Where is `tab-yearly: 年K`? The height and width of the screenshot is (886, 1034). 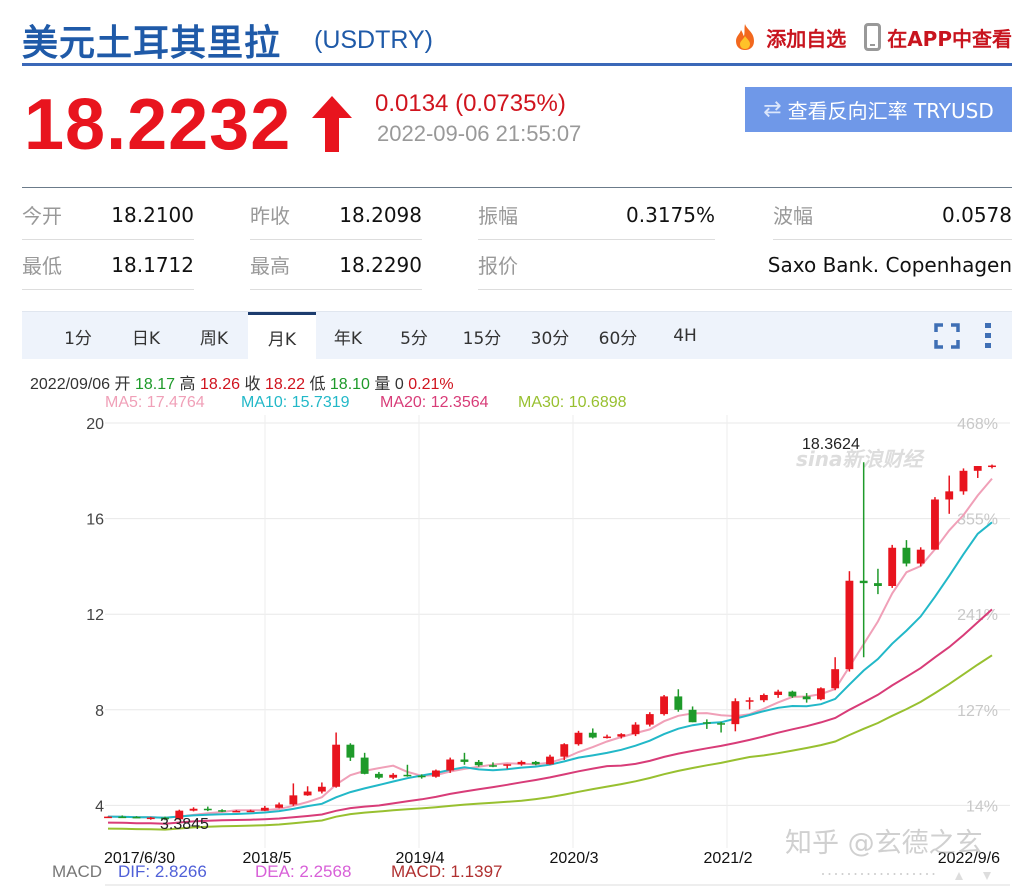
tab-yearly: 年K is located at coordinates (348, 338).